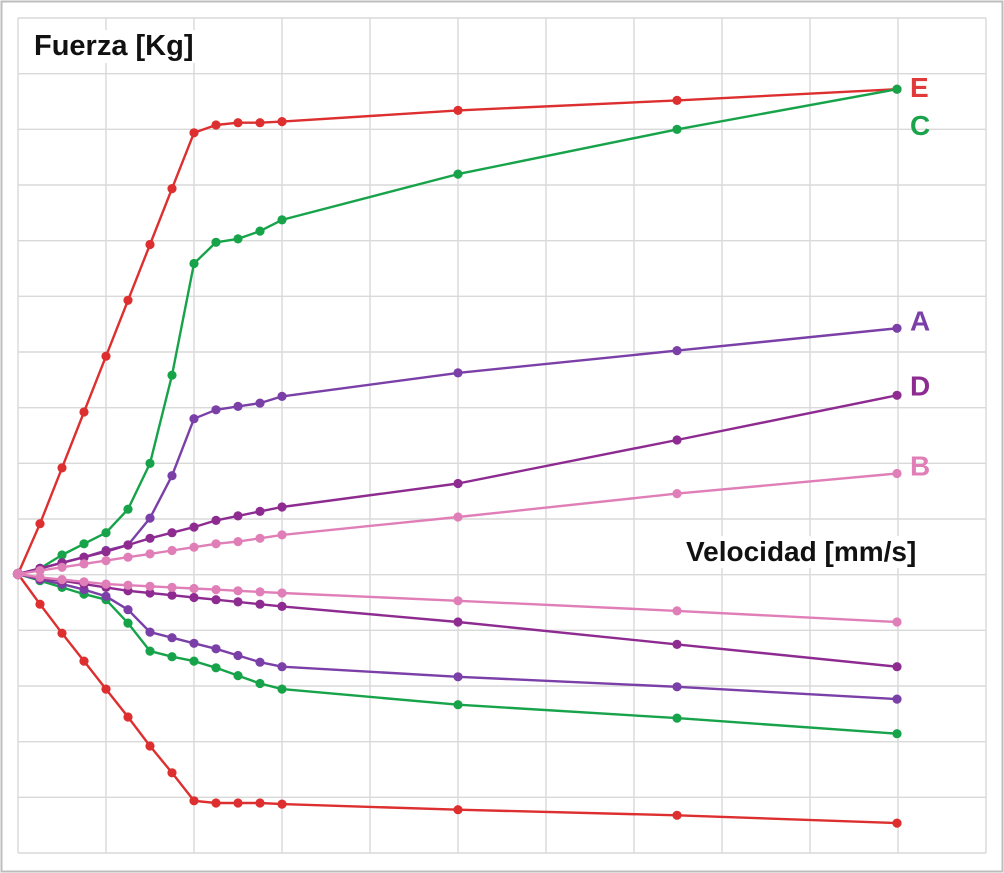 The height and width of the screenshot is (873, 1004). I want to click on series-label-E: E, so click(919, 87).